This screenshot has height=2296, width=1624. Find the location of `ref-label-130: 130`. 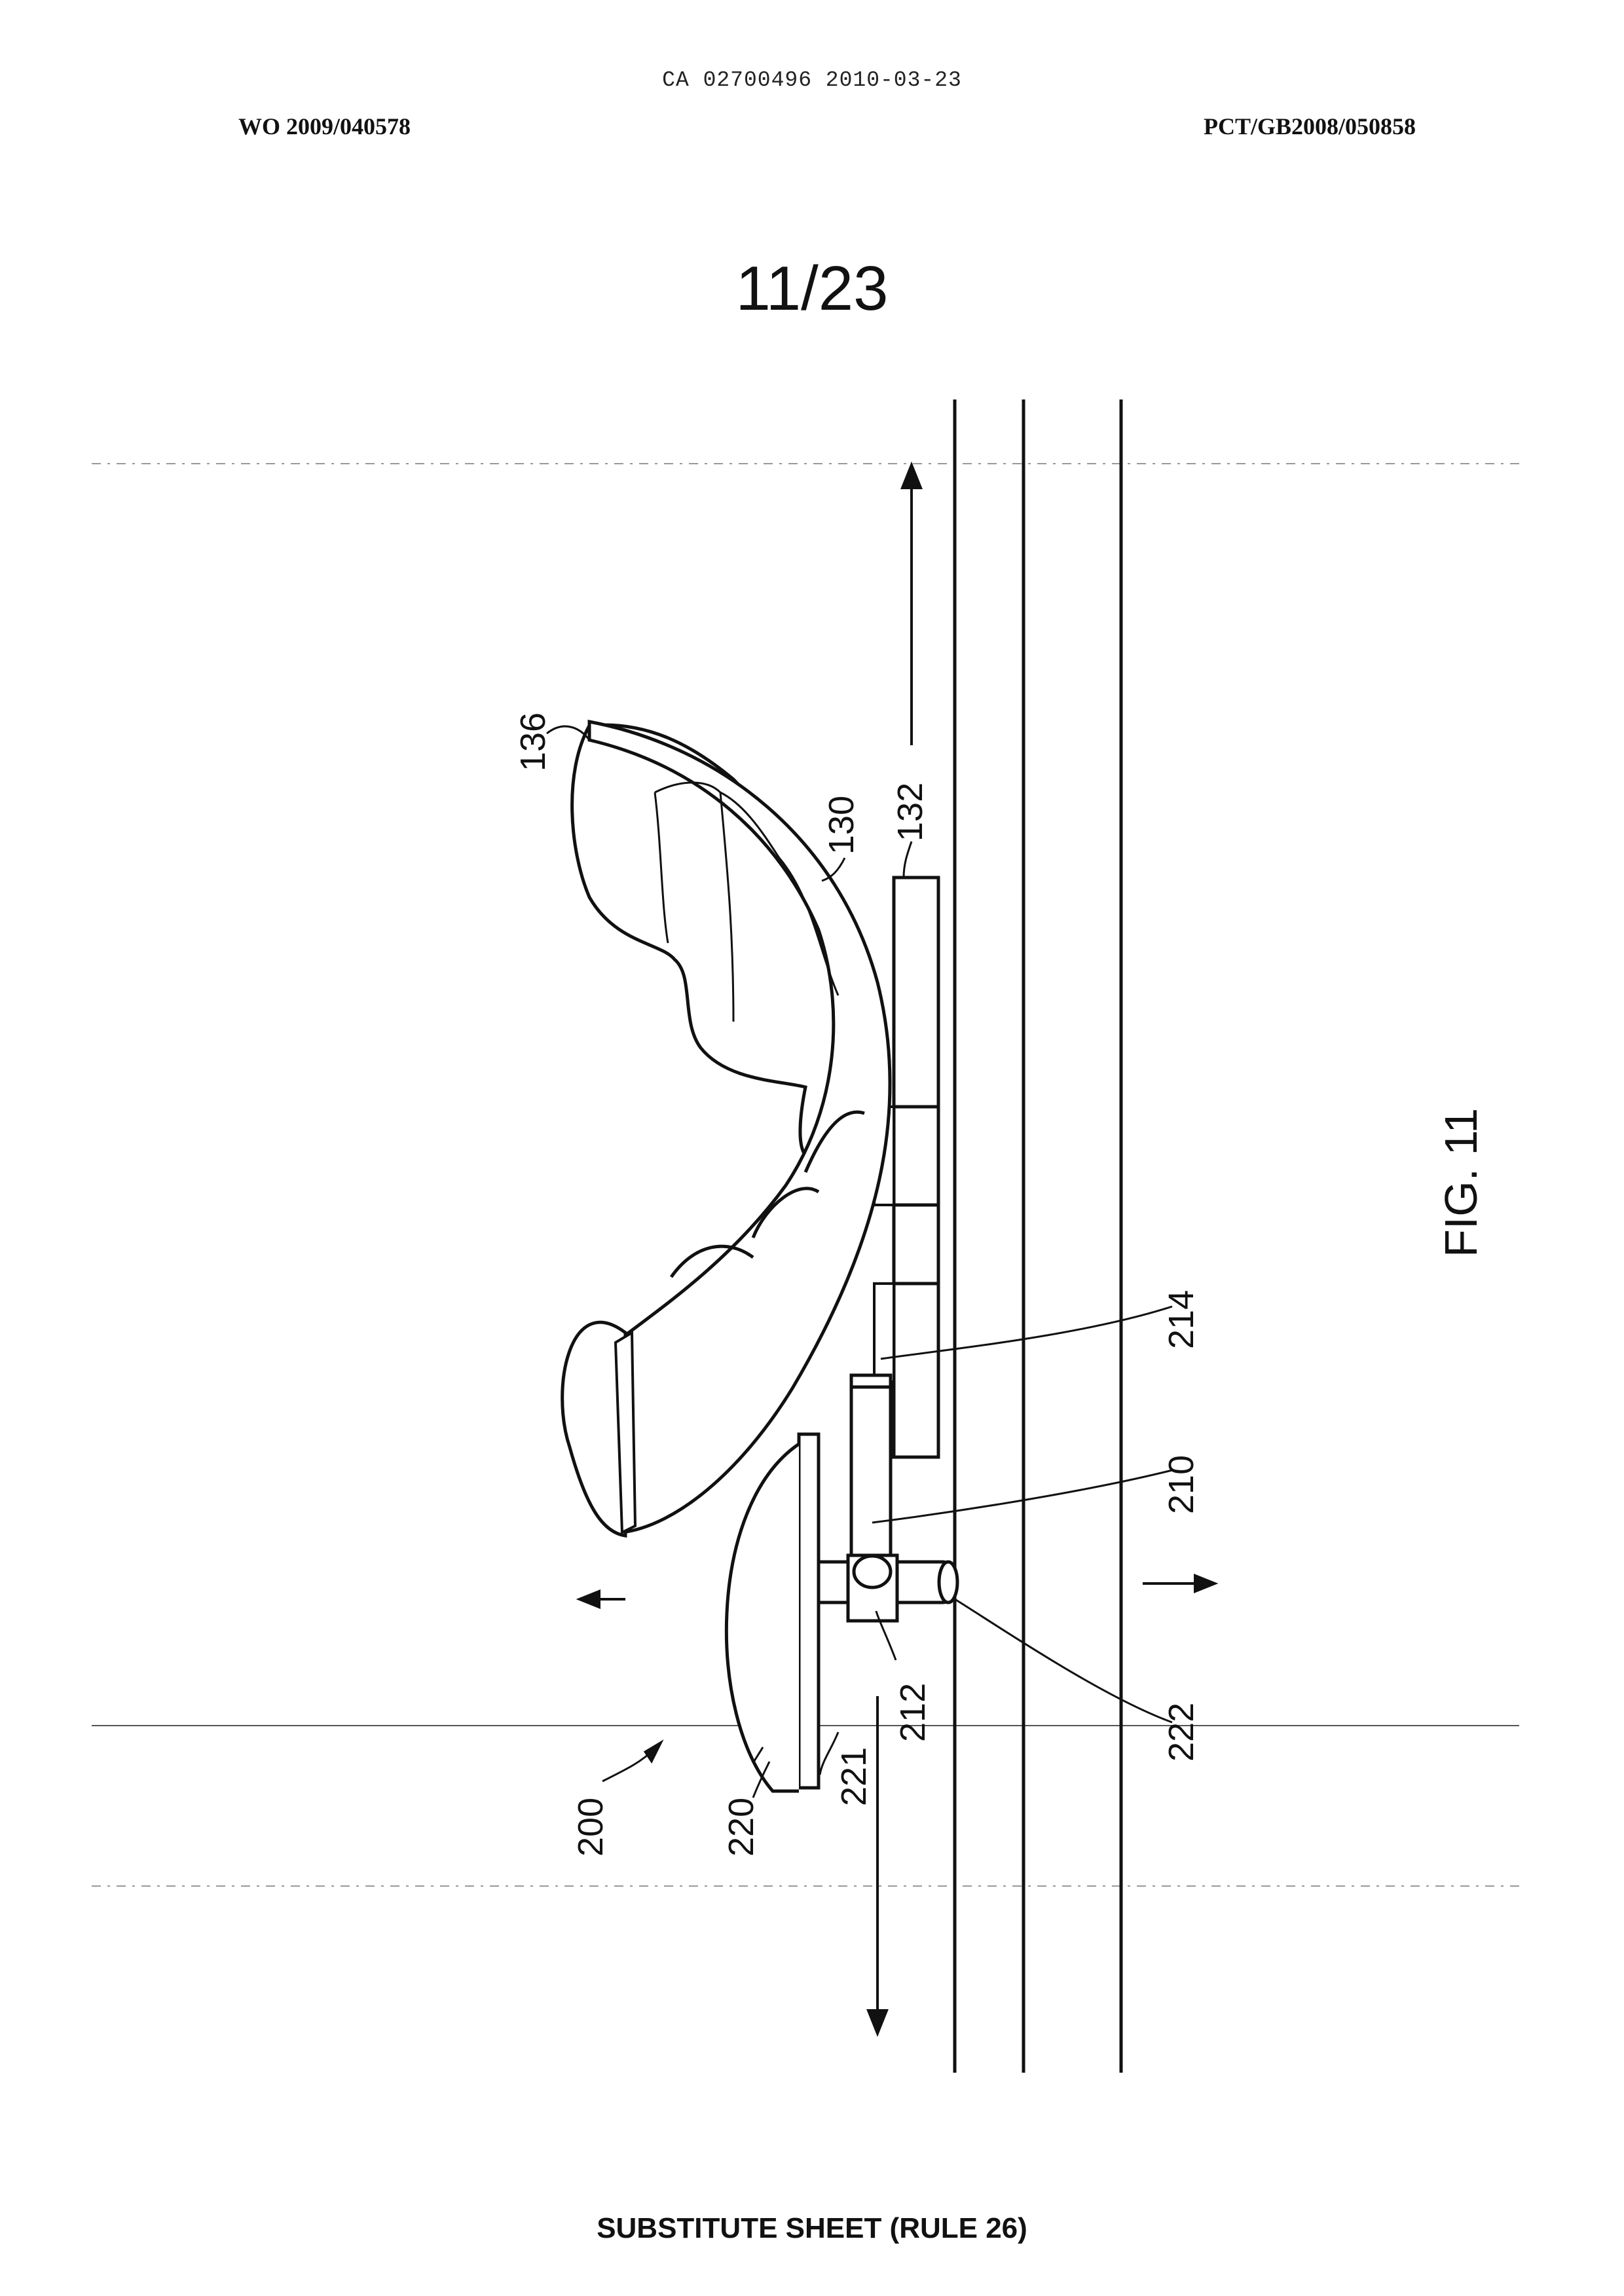

ref-label-130: 130 is located at coordinates (841, 826).